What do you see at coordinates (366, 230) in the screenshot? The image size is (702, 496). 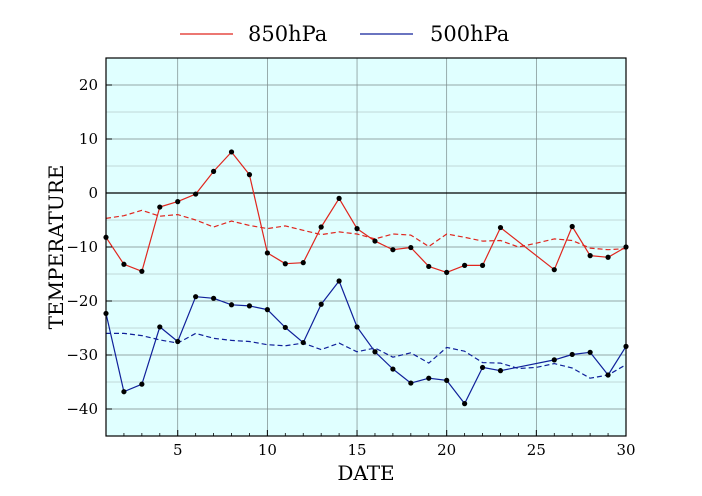 I see `series-line-850hpa-normal` at bounding box center [366, 230].